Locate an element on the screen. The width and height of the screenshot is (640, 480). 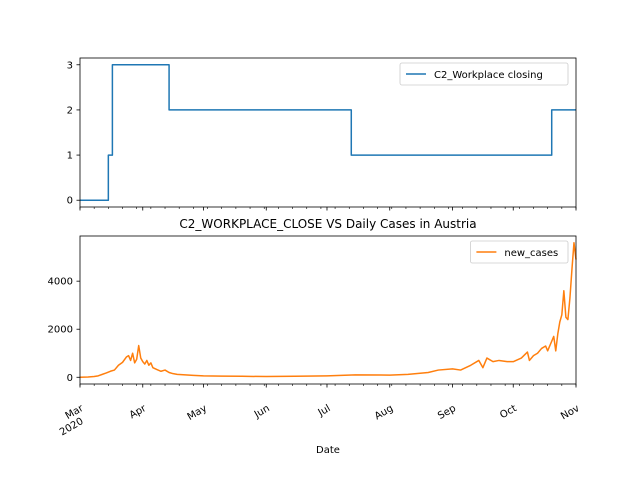
y-tick-label: 2 is located at coordinates (70, 110).